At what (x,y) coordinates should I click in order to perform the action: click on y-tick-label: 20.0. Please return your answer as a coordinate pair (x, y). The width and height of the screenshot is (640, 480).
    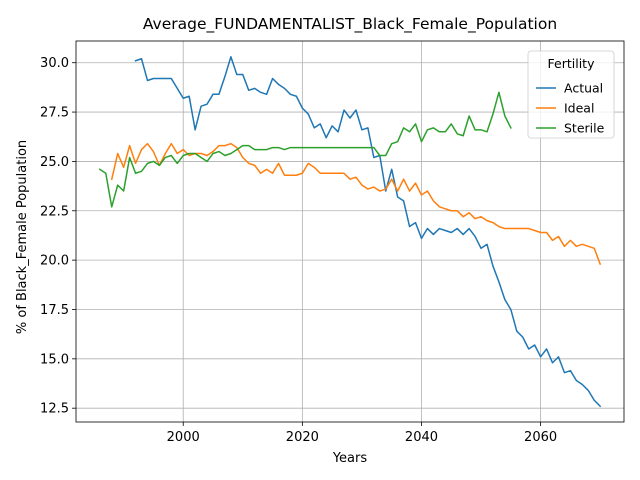
    Looking at the image, I should click on (54, 261).